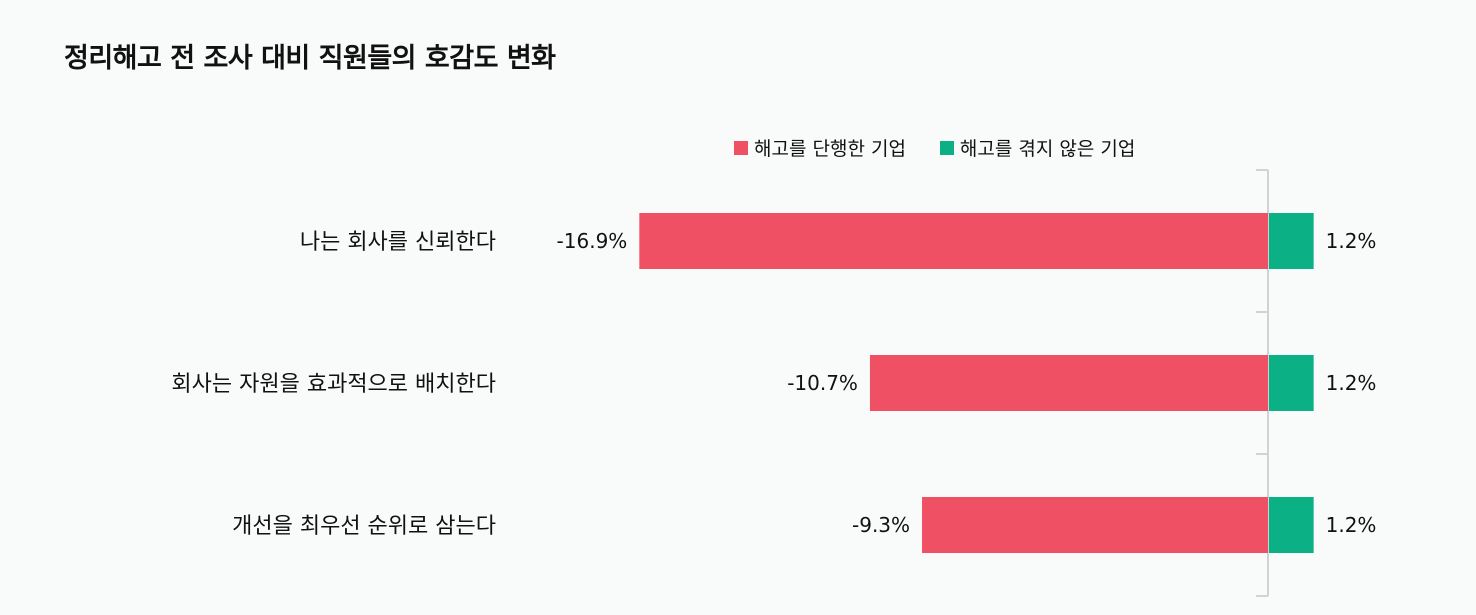 This screenshot has width=1476, height=615. Describe the element at coordinates (946, 147) in the screenshot. I see `legend-swatch-no-layoff` at that location.